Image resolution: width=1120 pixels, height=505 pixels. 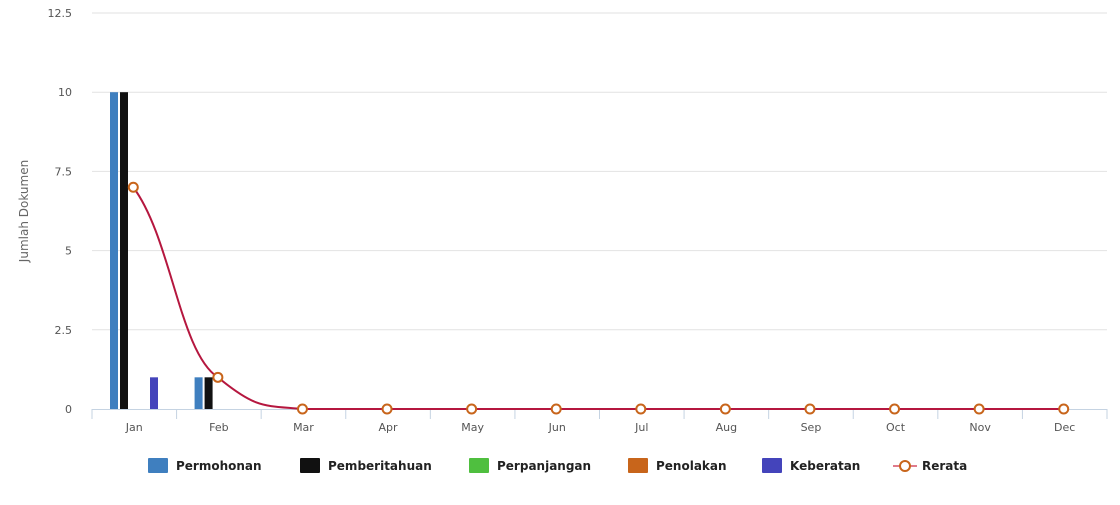 I want to click on x-tick-label: Dec, so click(x=1064, y=427).